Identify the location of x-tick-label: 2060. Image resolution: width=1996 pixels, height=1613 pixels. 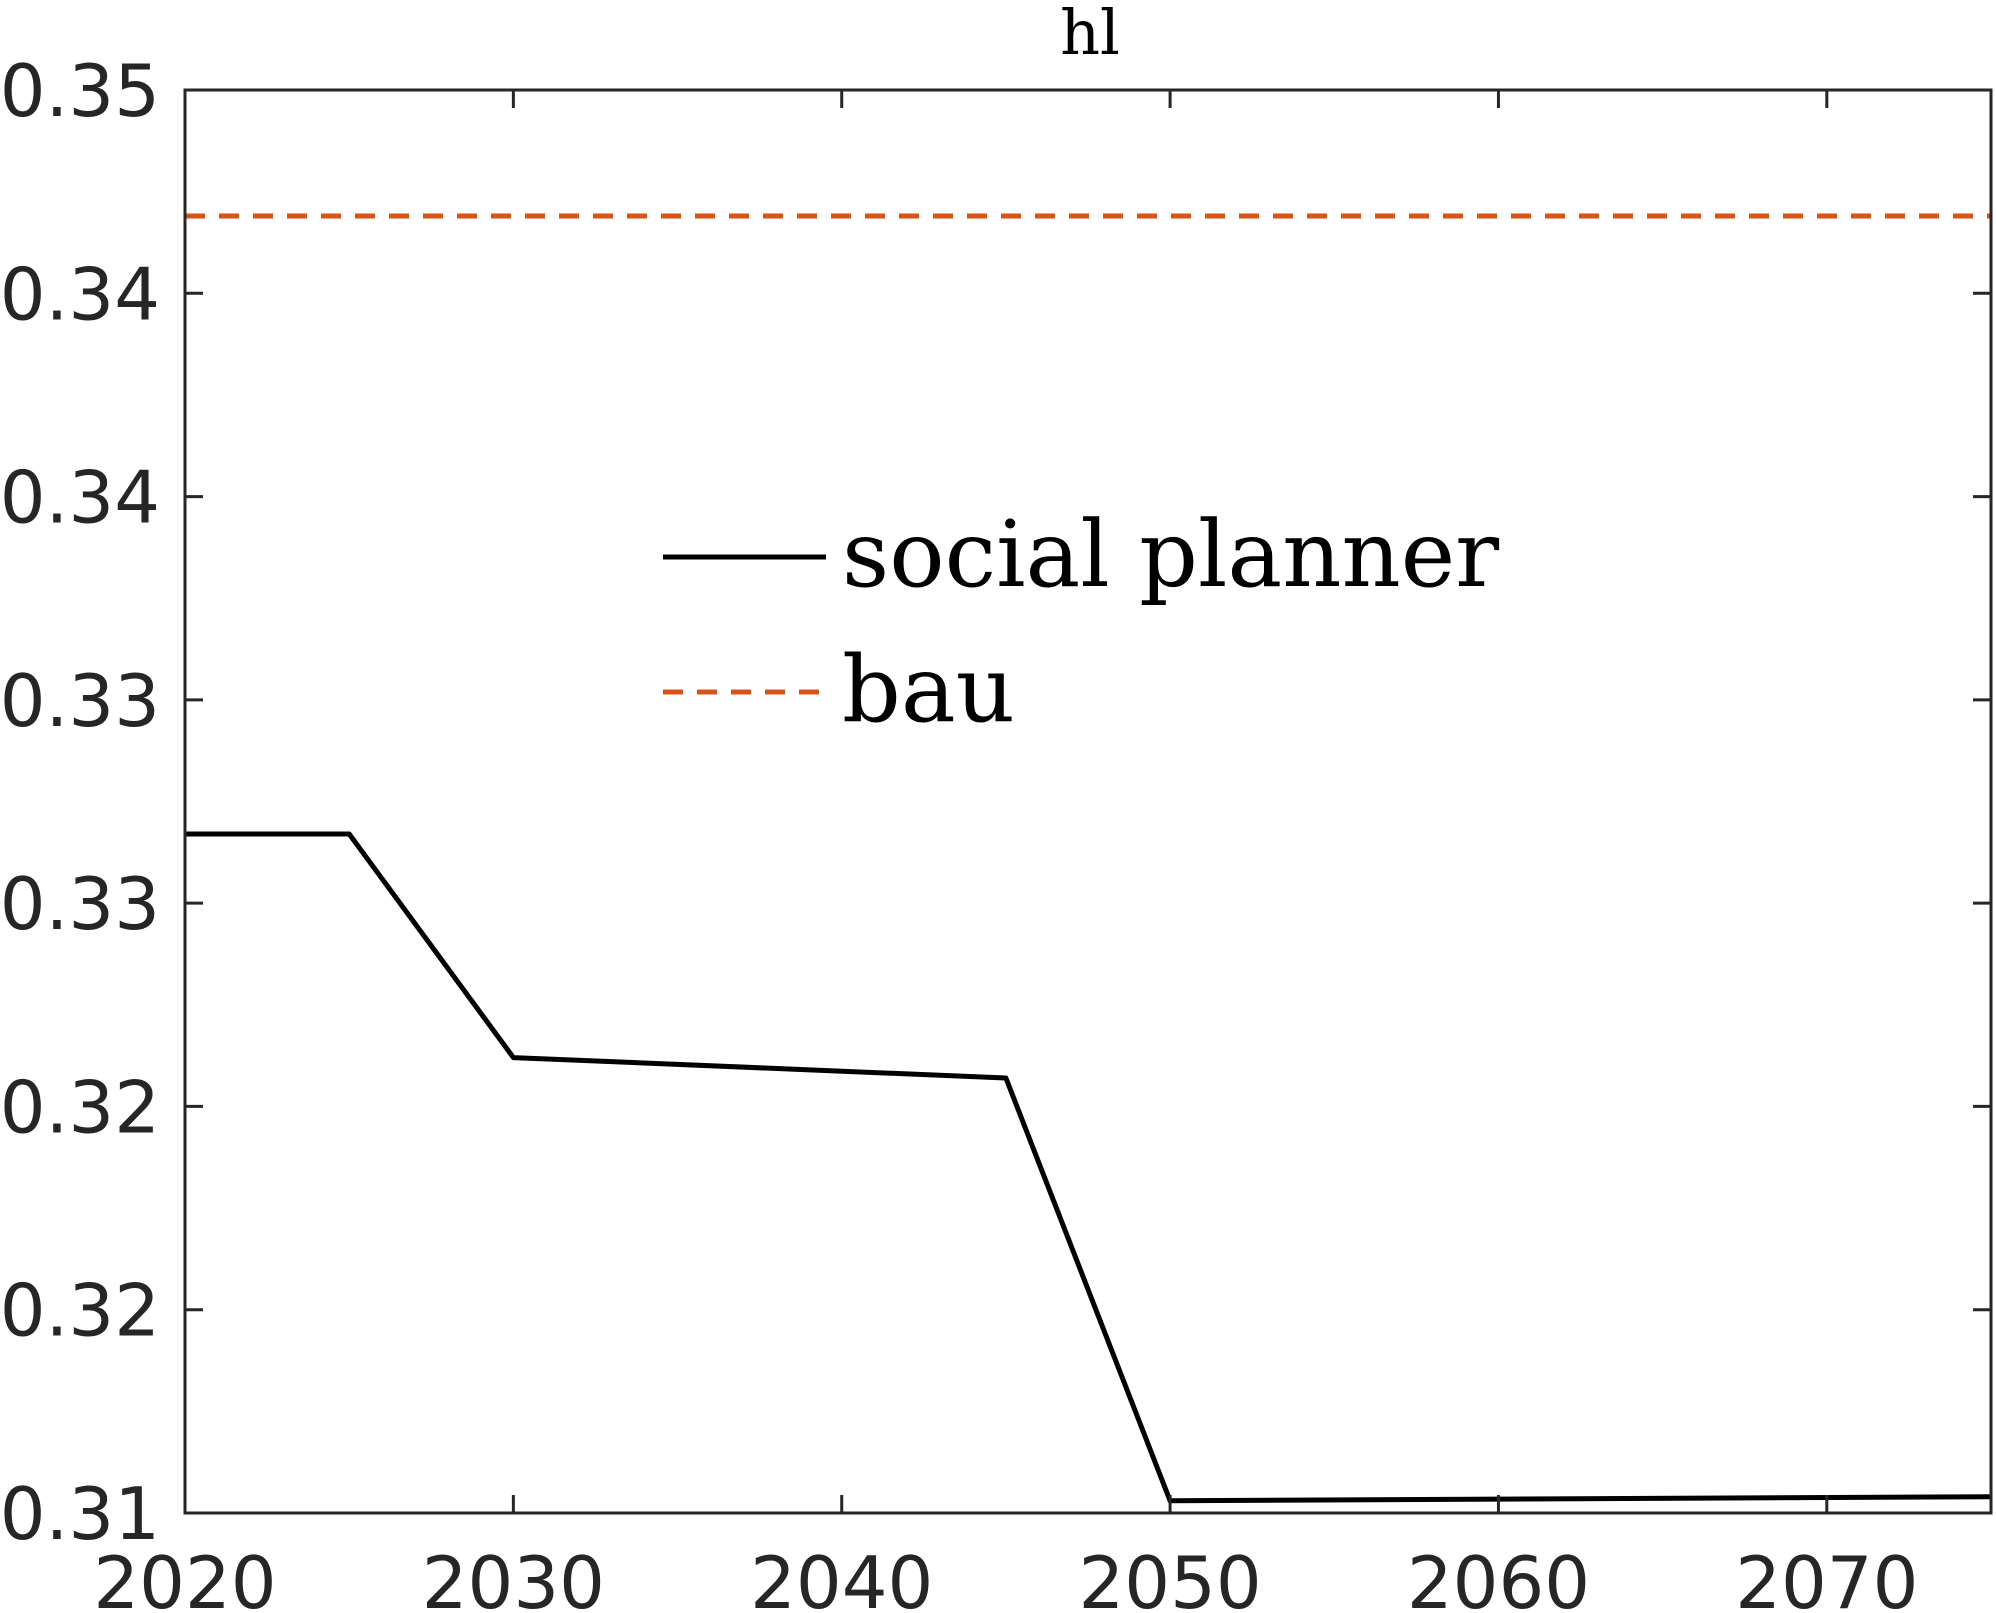
(1498, 1577).